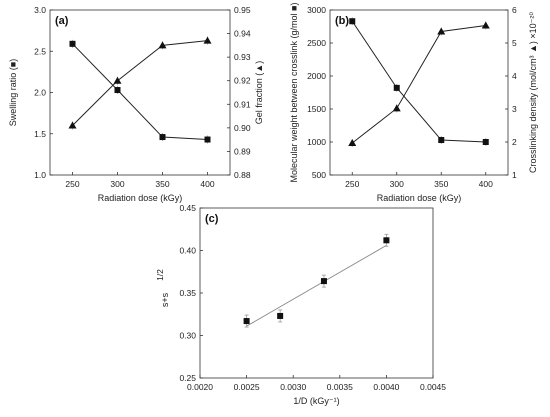 This screenshot has width=550, height=417. Describe the element at coordinates (441, 184) in the screenshot. I see `x-tick-label-b: 350` at that location.